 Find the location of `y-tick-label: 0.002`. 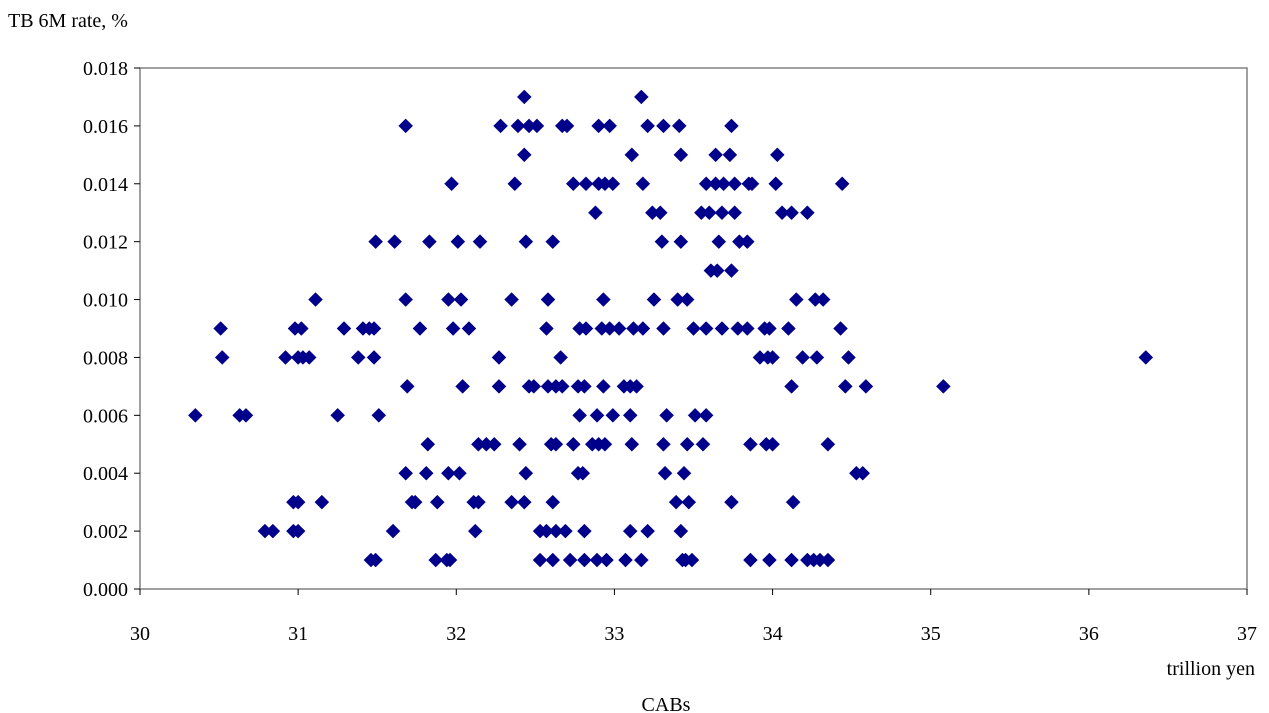

y-tick-label: 0.002 is located at coordinates (105, 532).